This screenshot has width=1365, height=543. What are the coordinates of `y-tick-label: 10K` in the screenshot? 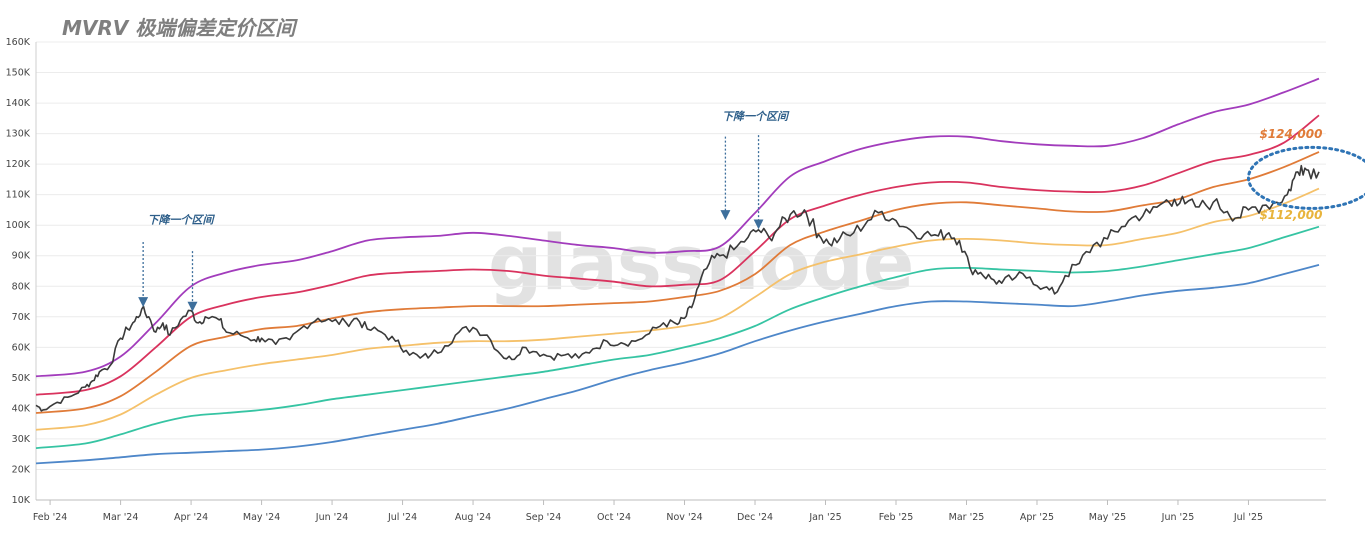 It's located at (21, 500).